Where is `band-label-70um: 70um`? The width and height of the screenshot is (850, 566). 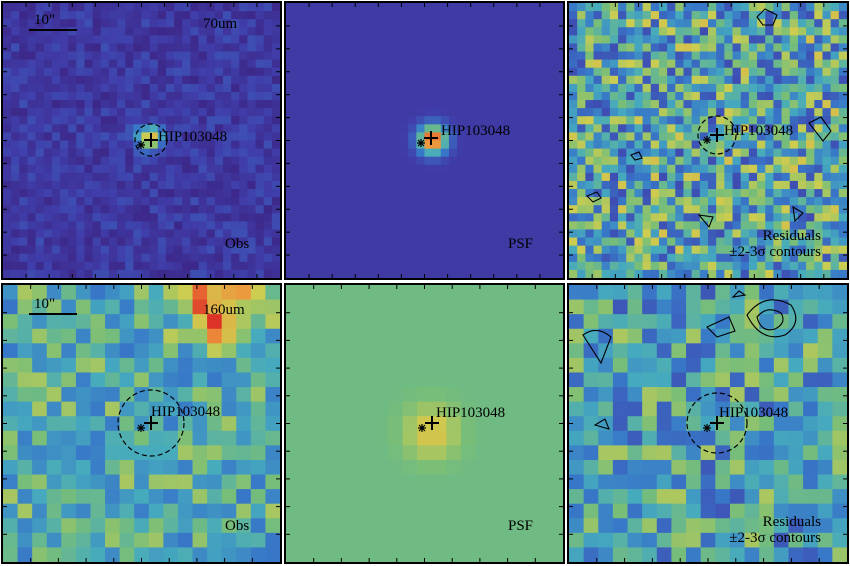 band-label-70um: 70um is located at coordinates (220, 24).